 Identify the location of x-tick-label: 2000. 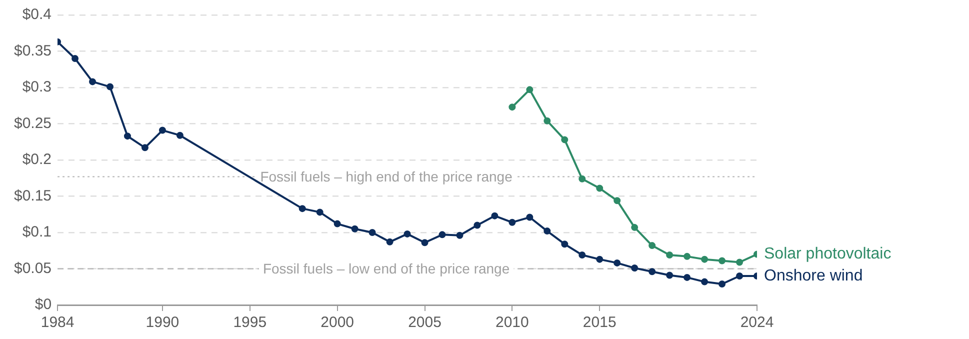
(337, 323).